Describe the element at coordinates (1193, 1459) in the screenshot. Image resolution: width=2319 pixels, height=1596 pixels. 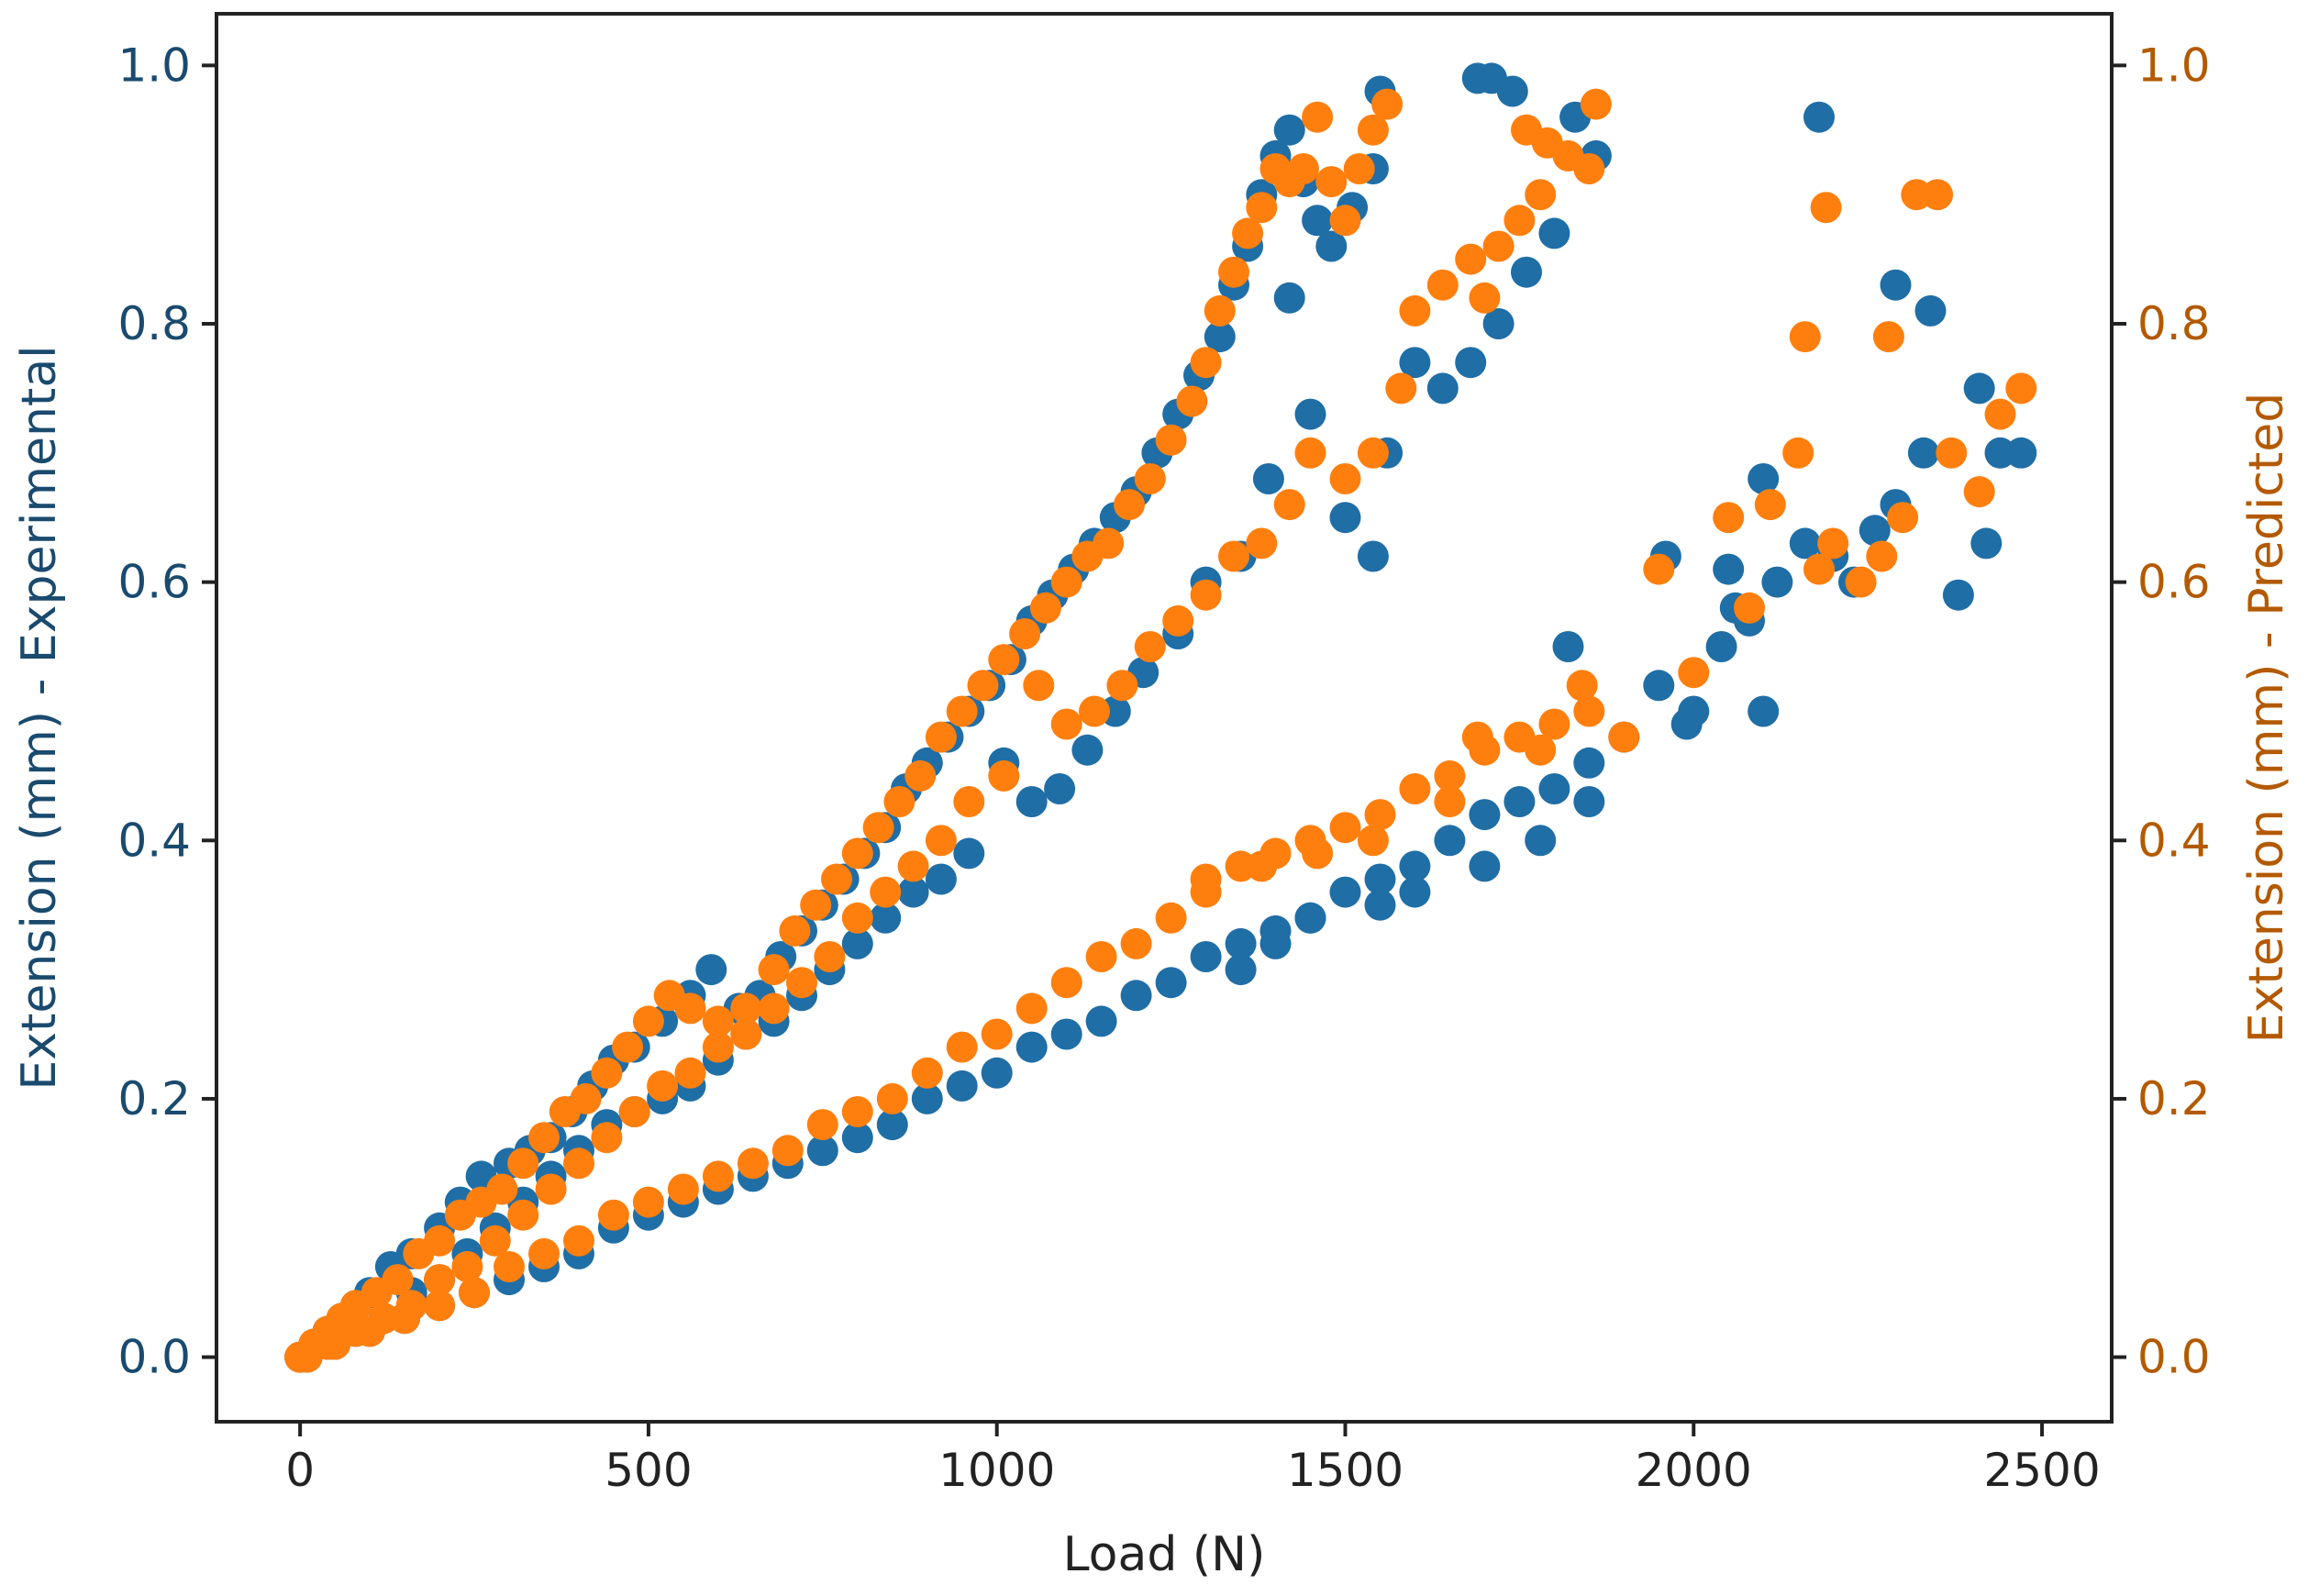
I see `x-axis: 0 500 1000 1500 2000 2500` at that location.